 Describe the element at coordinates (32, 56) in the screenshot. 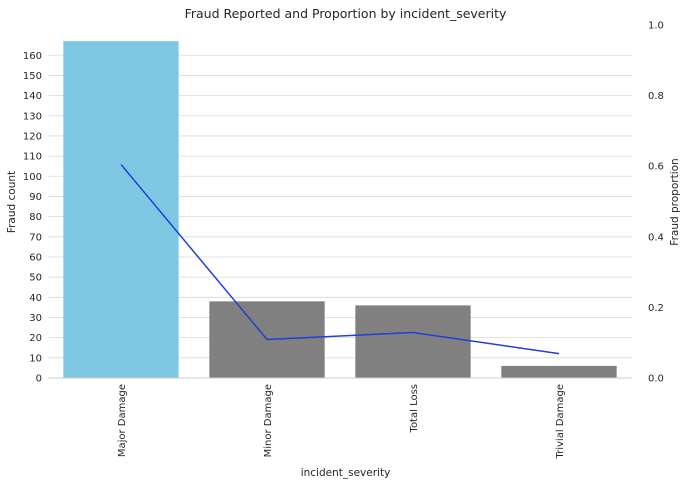

I see `y-tick-label: 160` at that location.